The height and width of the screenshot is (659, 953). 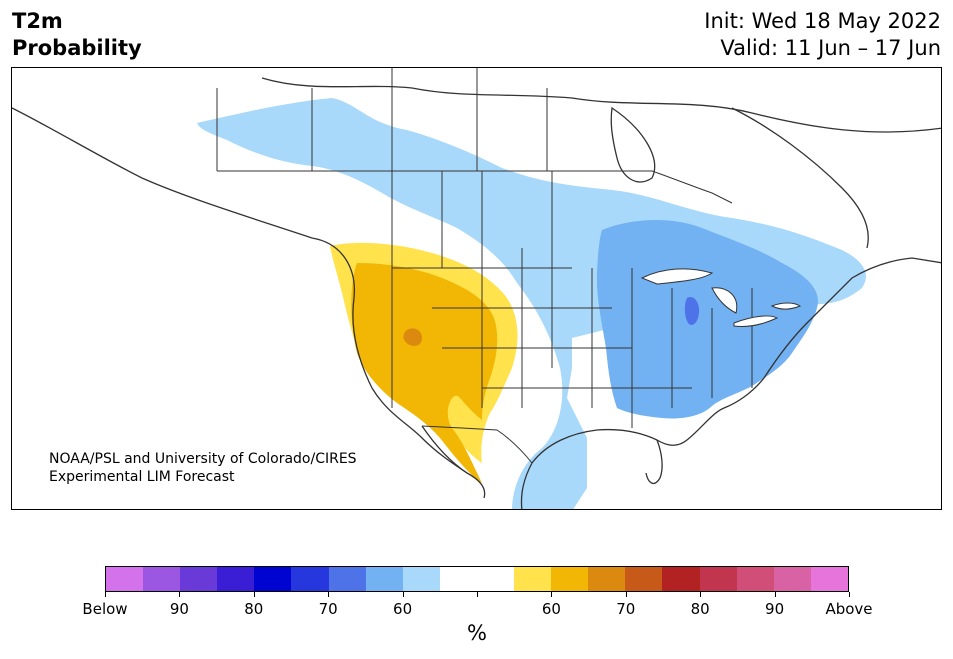 I want to click on canada-us-border, so click(x=475, y=187).